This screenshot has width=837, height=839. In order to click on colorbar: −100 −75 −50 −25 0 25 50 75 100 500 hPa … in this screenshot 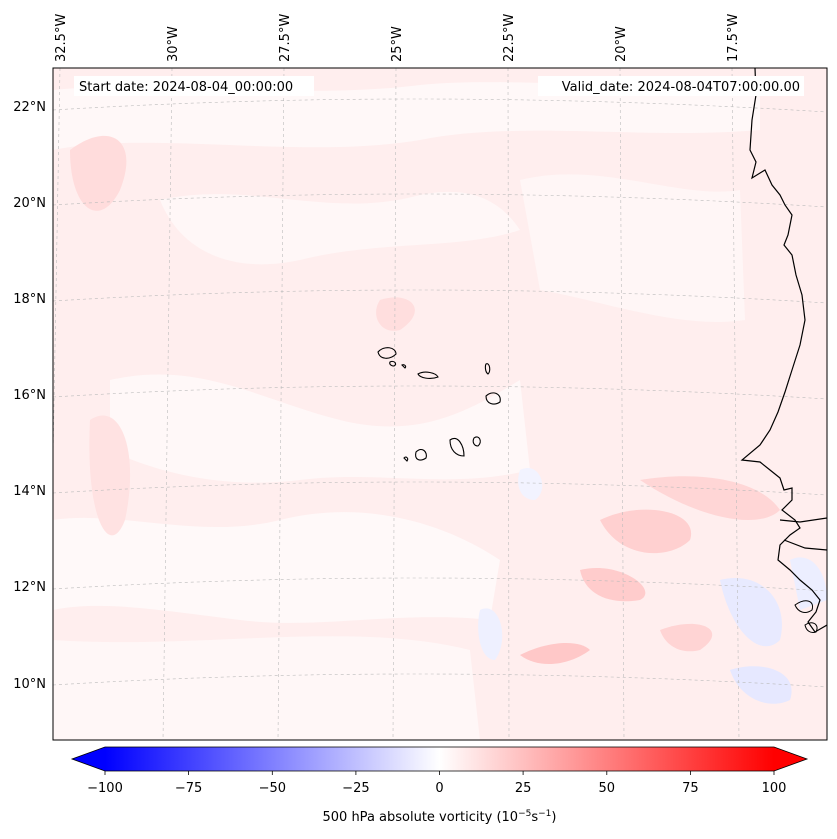, I will do `click(439, 785)`.